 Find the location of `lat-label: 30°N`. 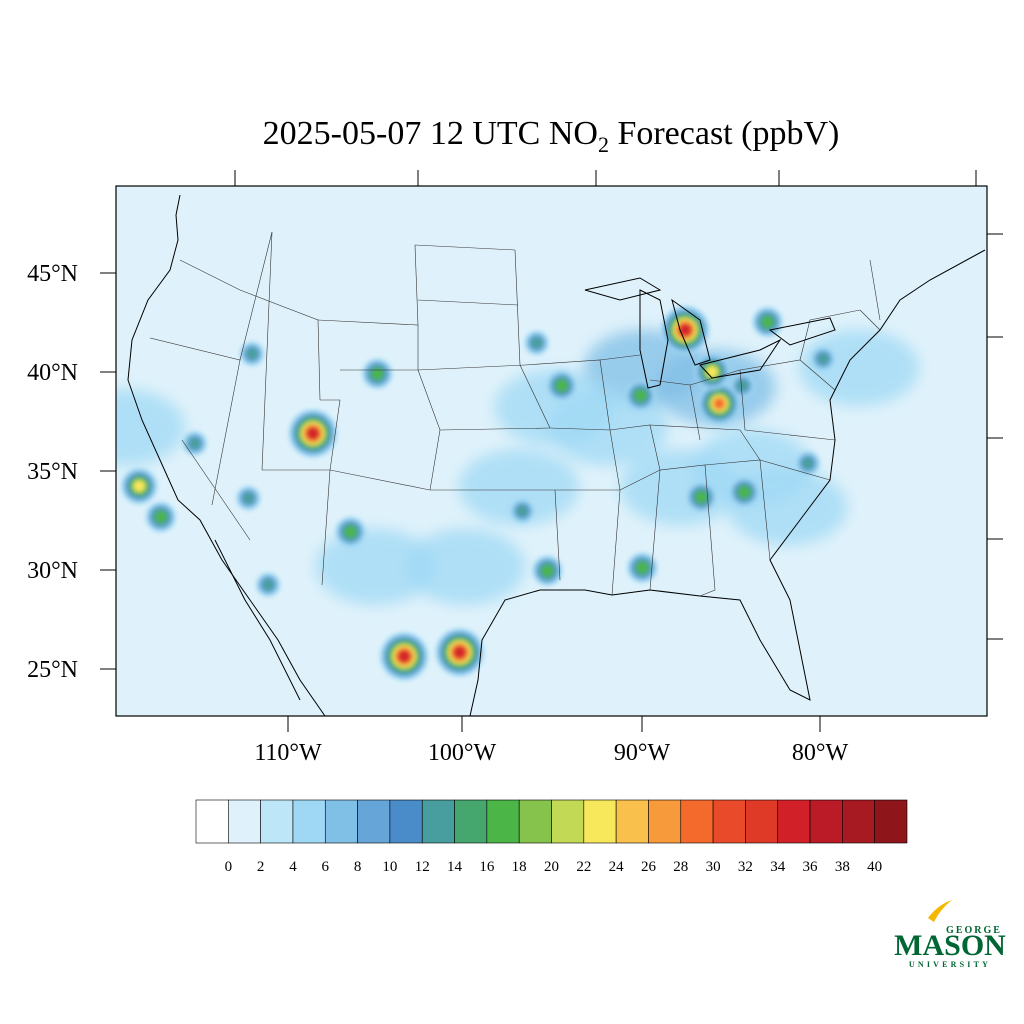

lat-label: 30°N is located at coordinates (52, 571).